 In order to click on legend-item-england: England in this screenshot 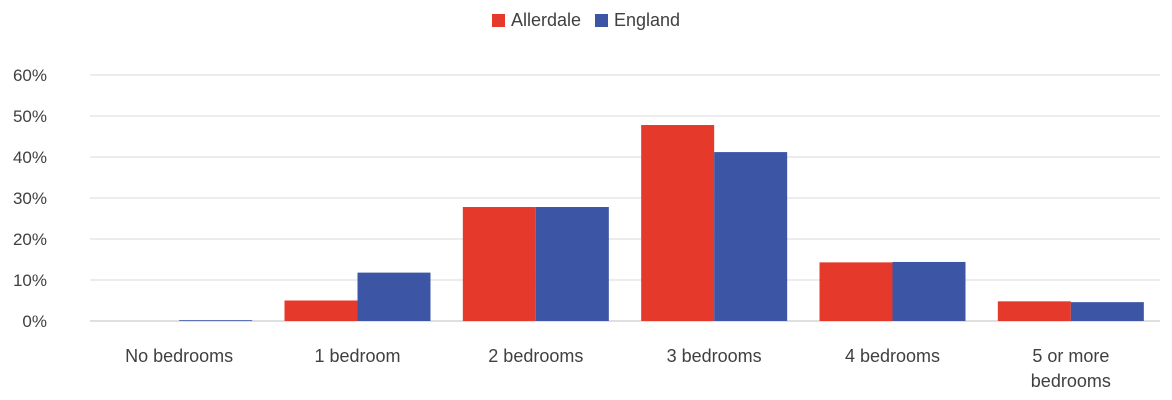, I will do `click(637, 20)`.